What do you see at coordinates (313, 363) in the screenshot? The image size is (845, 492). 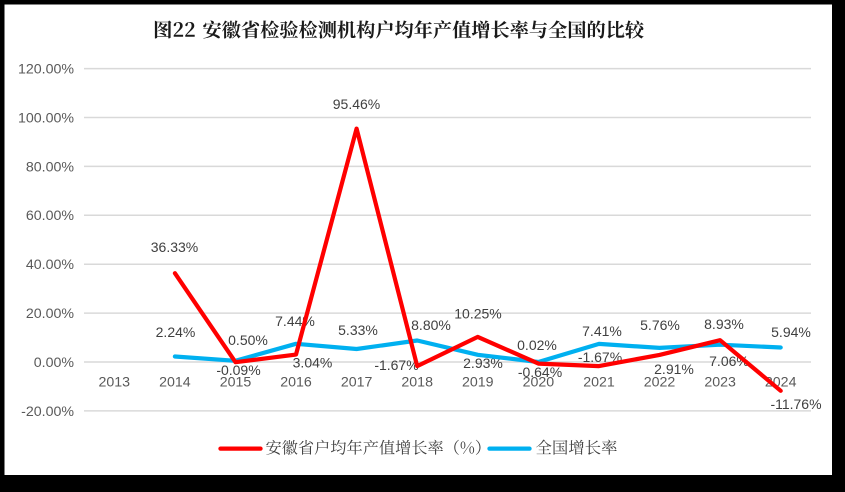 I see `svg-text: 3.04%` at bounding box center [313, 363].